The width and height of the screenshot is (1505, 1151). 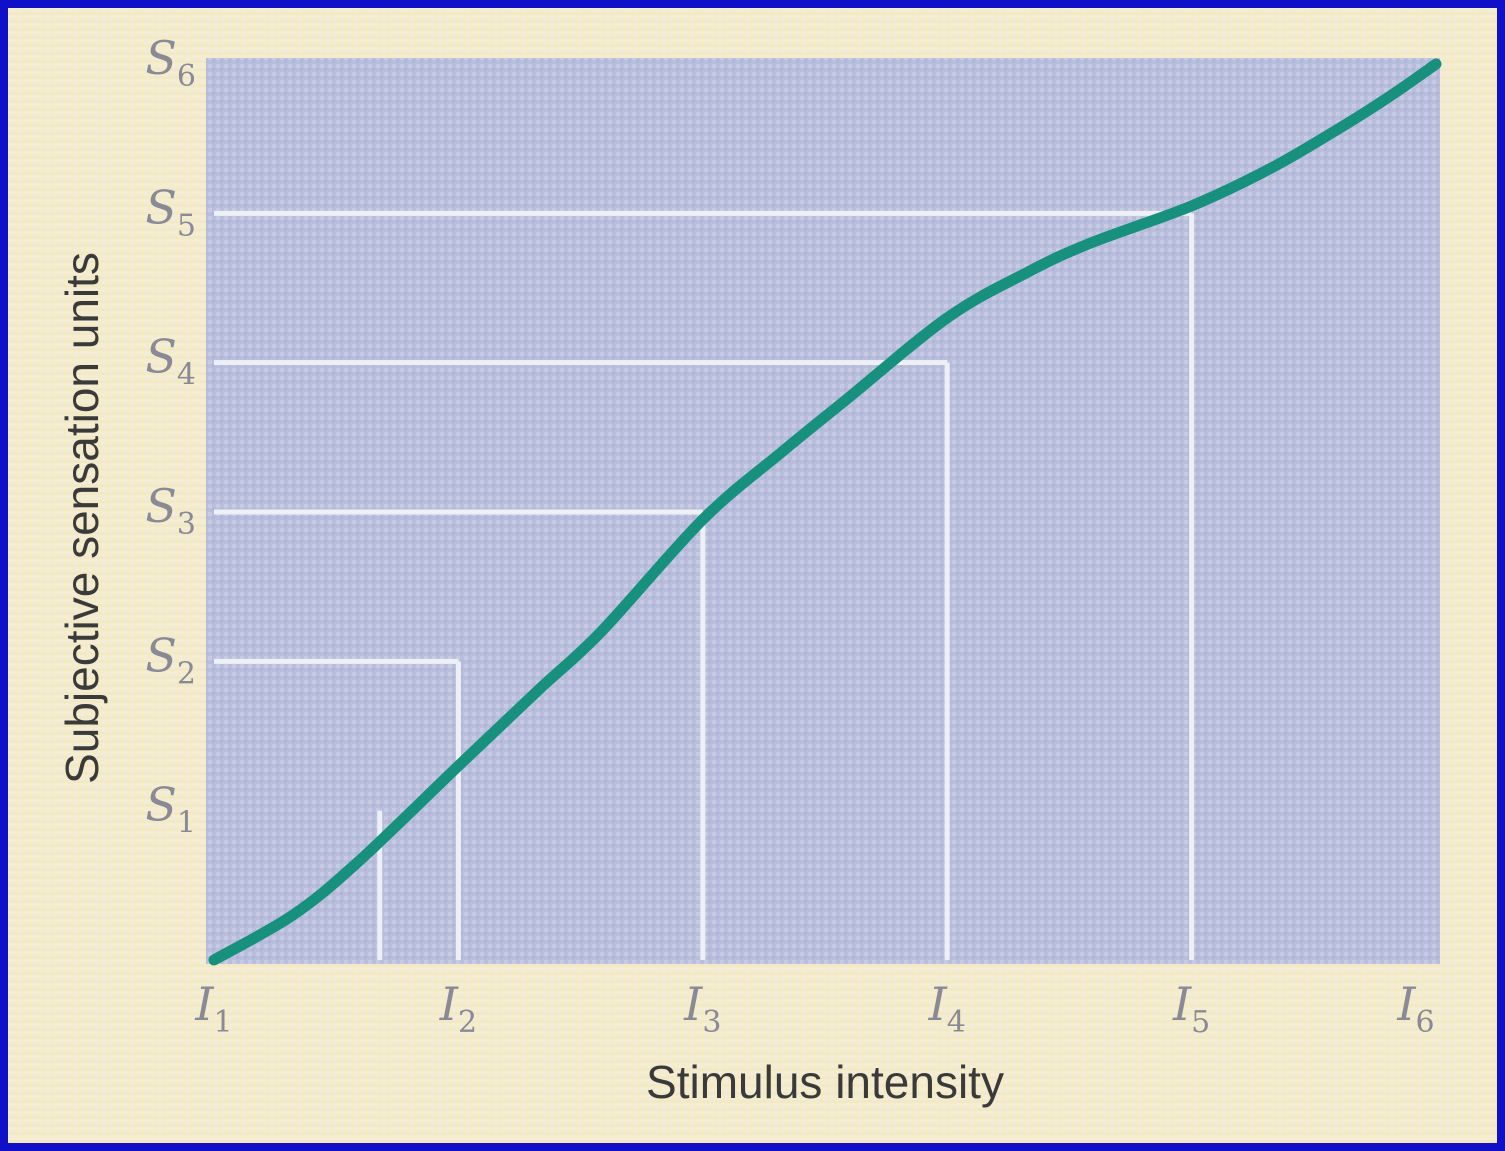 What do you see at coordinates (170, 361) in the screenshot?
I see `y-tick-label-4: S4` at bounding box center [170, 361].